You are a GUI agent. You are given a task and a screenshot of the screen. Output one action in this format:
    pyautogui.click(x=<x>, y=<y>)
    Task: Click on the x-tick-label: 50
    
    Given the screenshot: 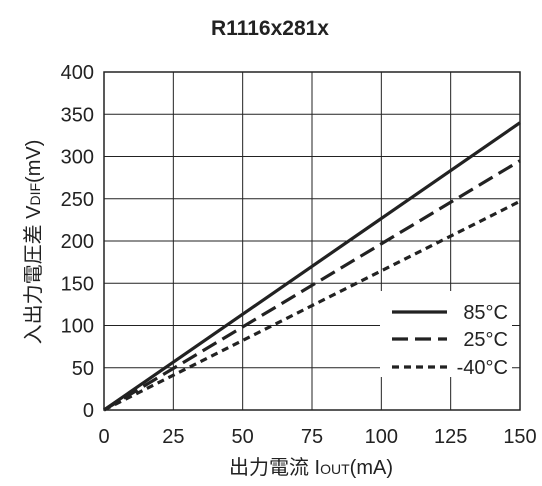 What is the action you would take?
    pyautogui.click(x=243, y=437)
    